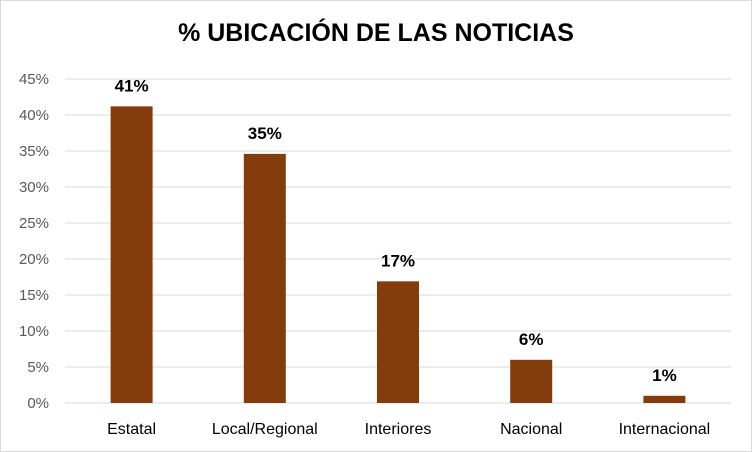 The width and height of the screenshot is (752, 452). Describe the element at coordinates (665, 429) in the screenshot. I see `x-category-label: Internacional` at that location.